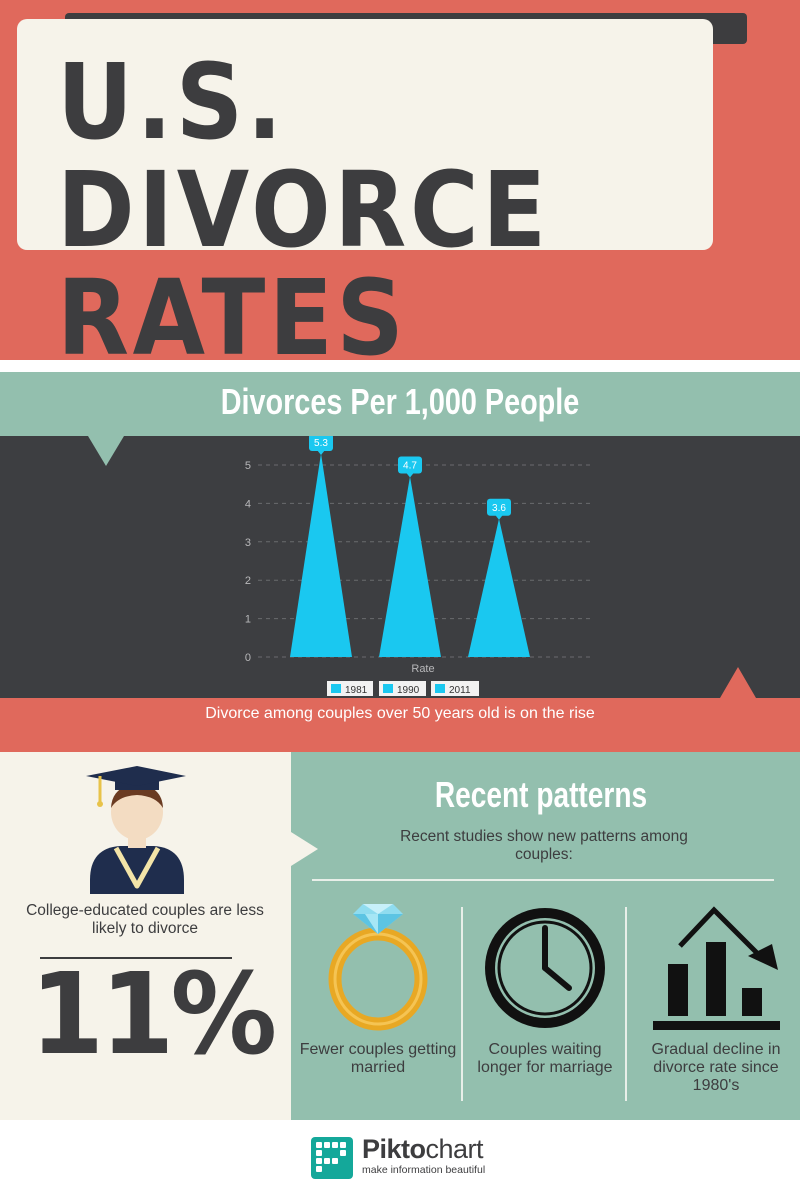 The height and width of the screenshot is (1193, 800). What do you see at coordinates (394, 1149) in the screenshot?
I see `brand-bold: Pikto` at bounding box center [394, 1149].